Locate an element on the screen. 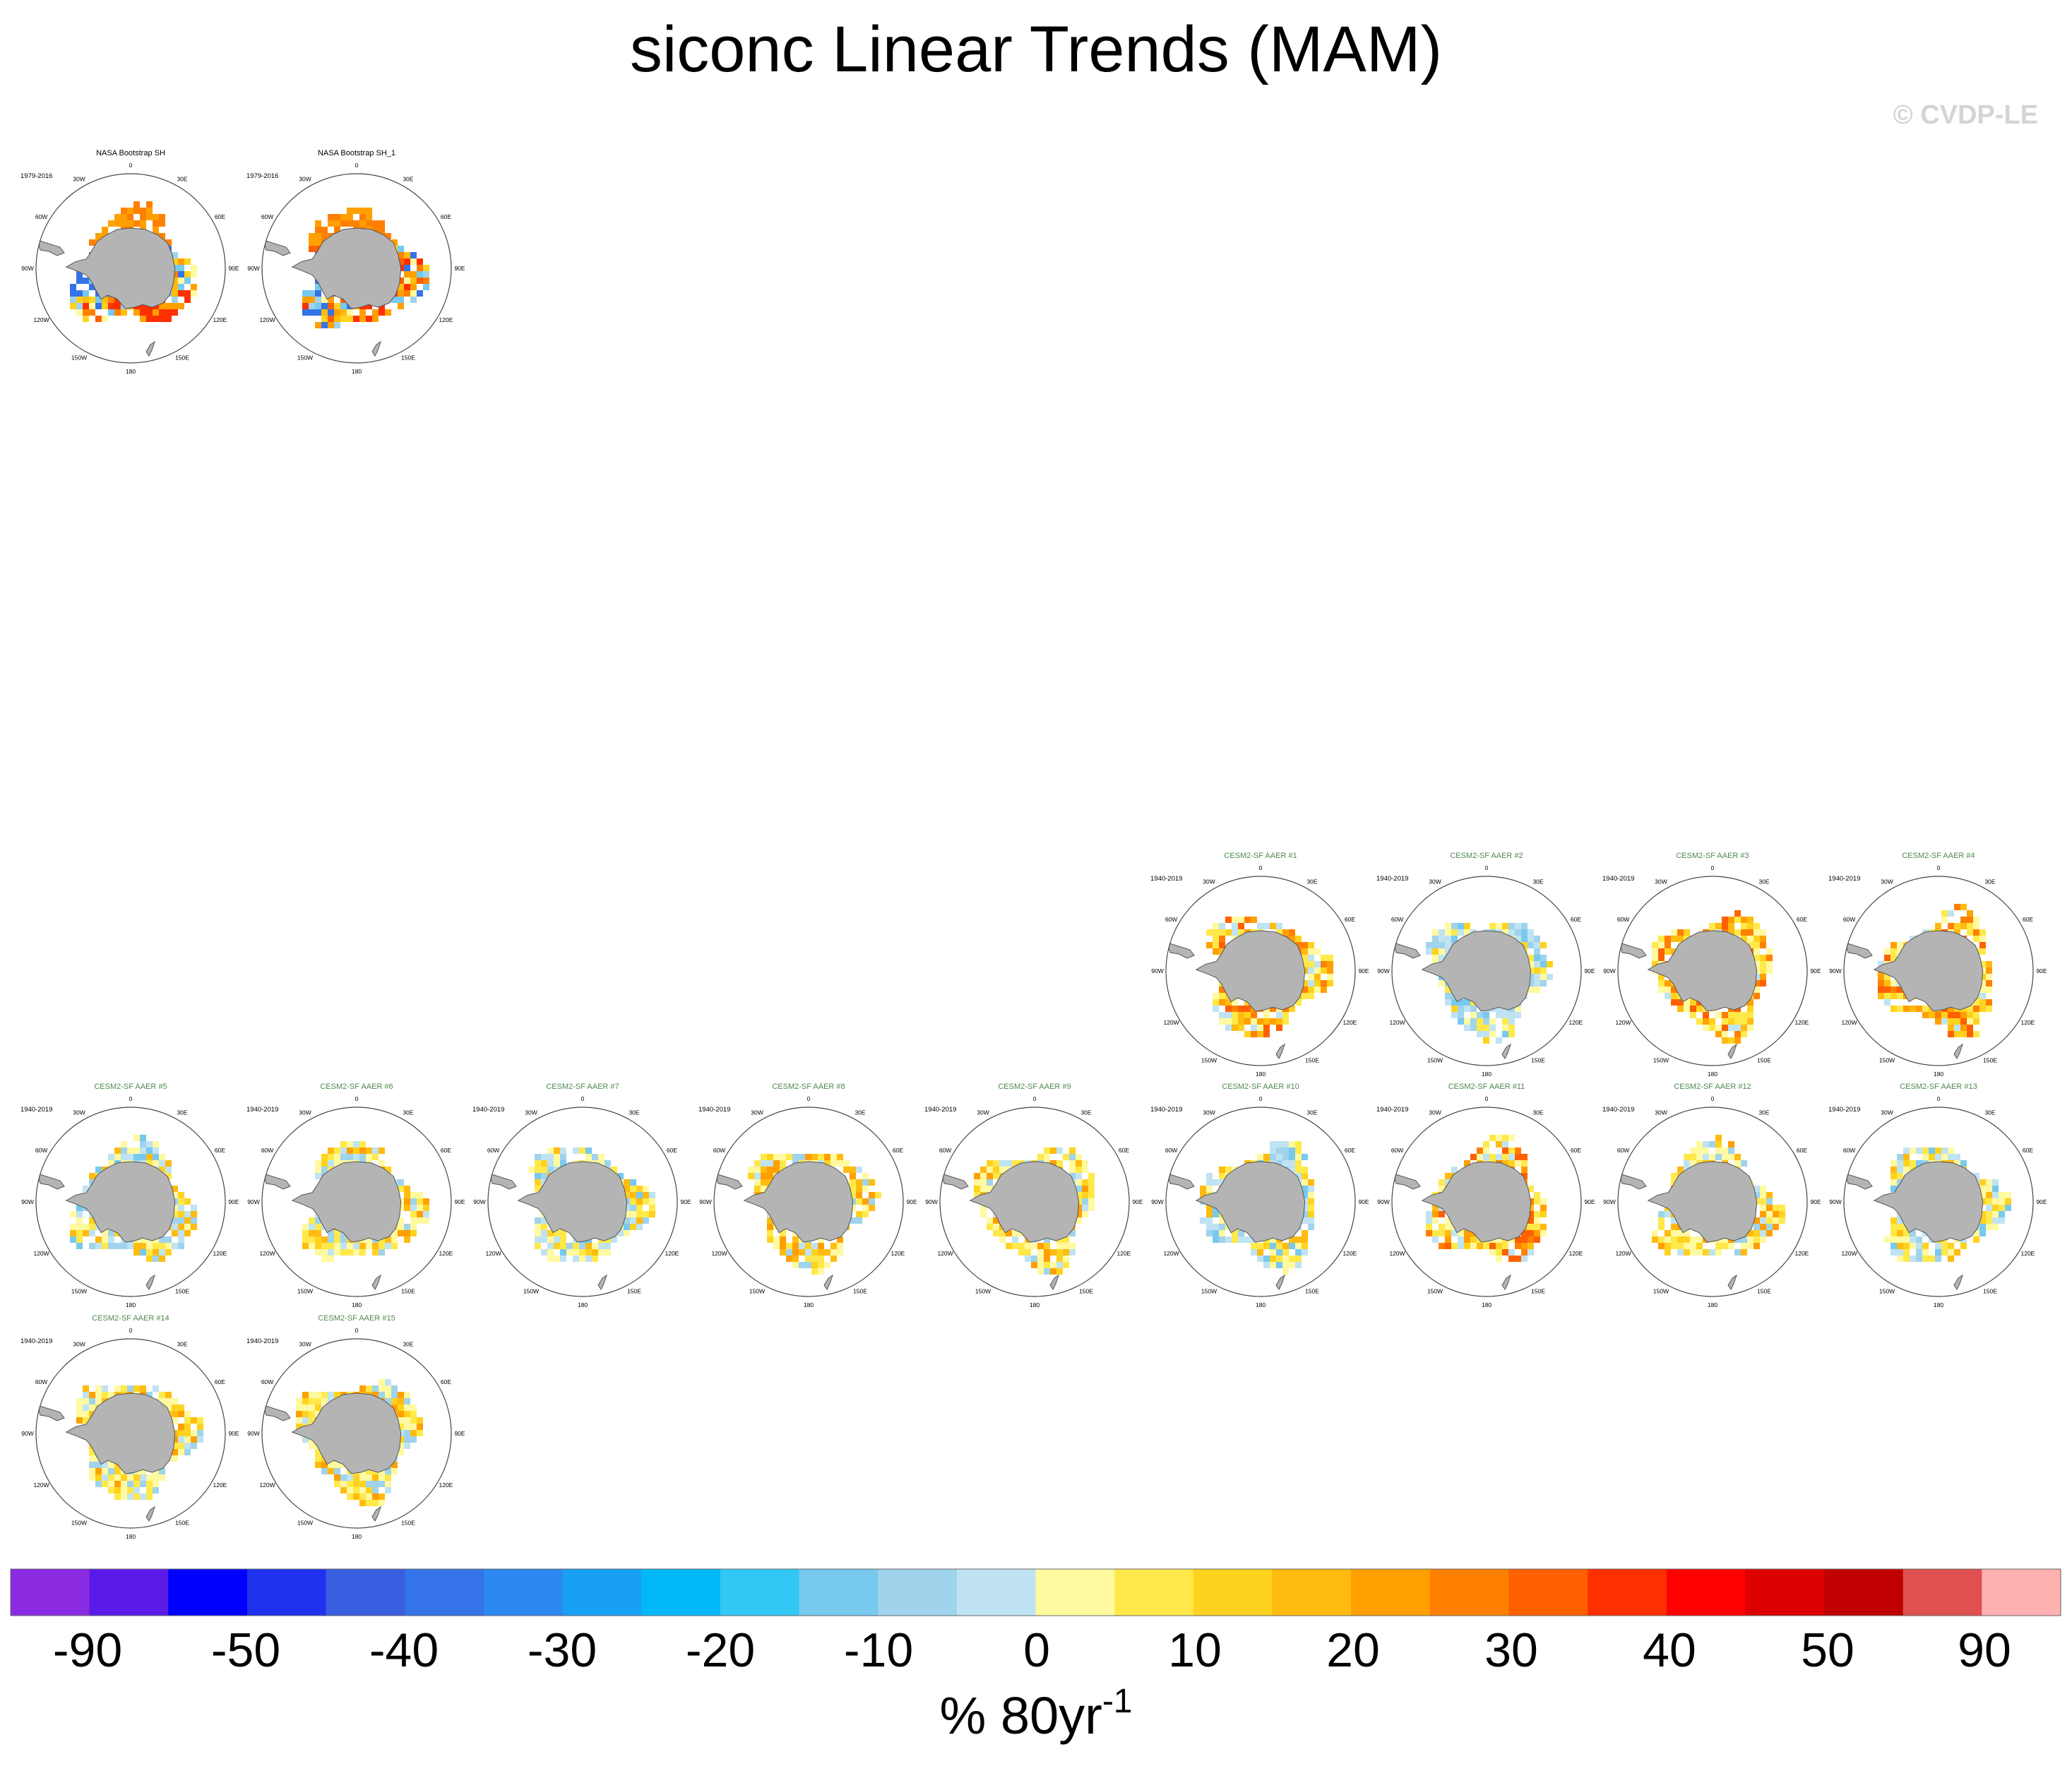 This screenshot has height=1771, width=2072. panel-title: CESM2-SF AAER #14 is located at coordinates (130, 1318).